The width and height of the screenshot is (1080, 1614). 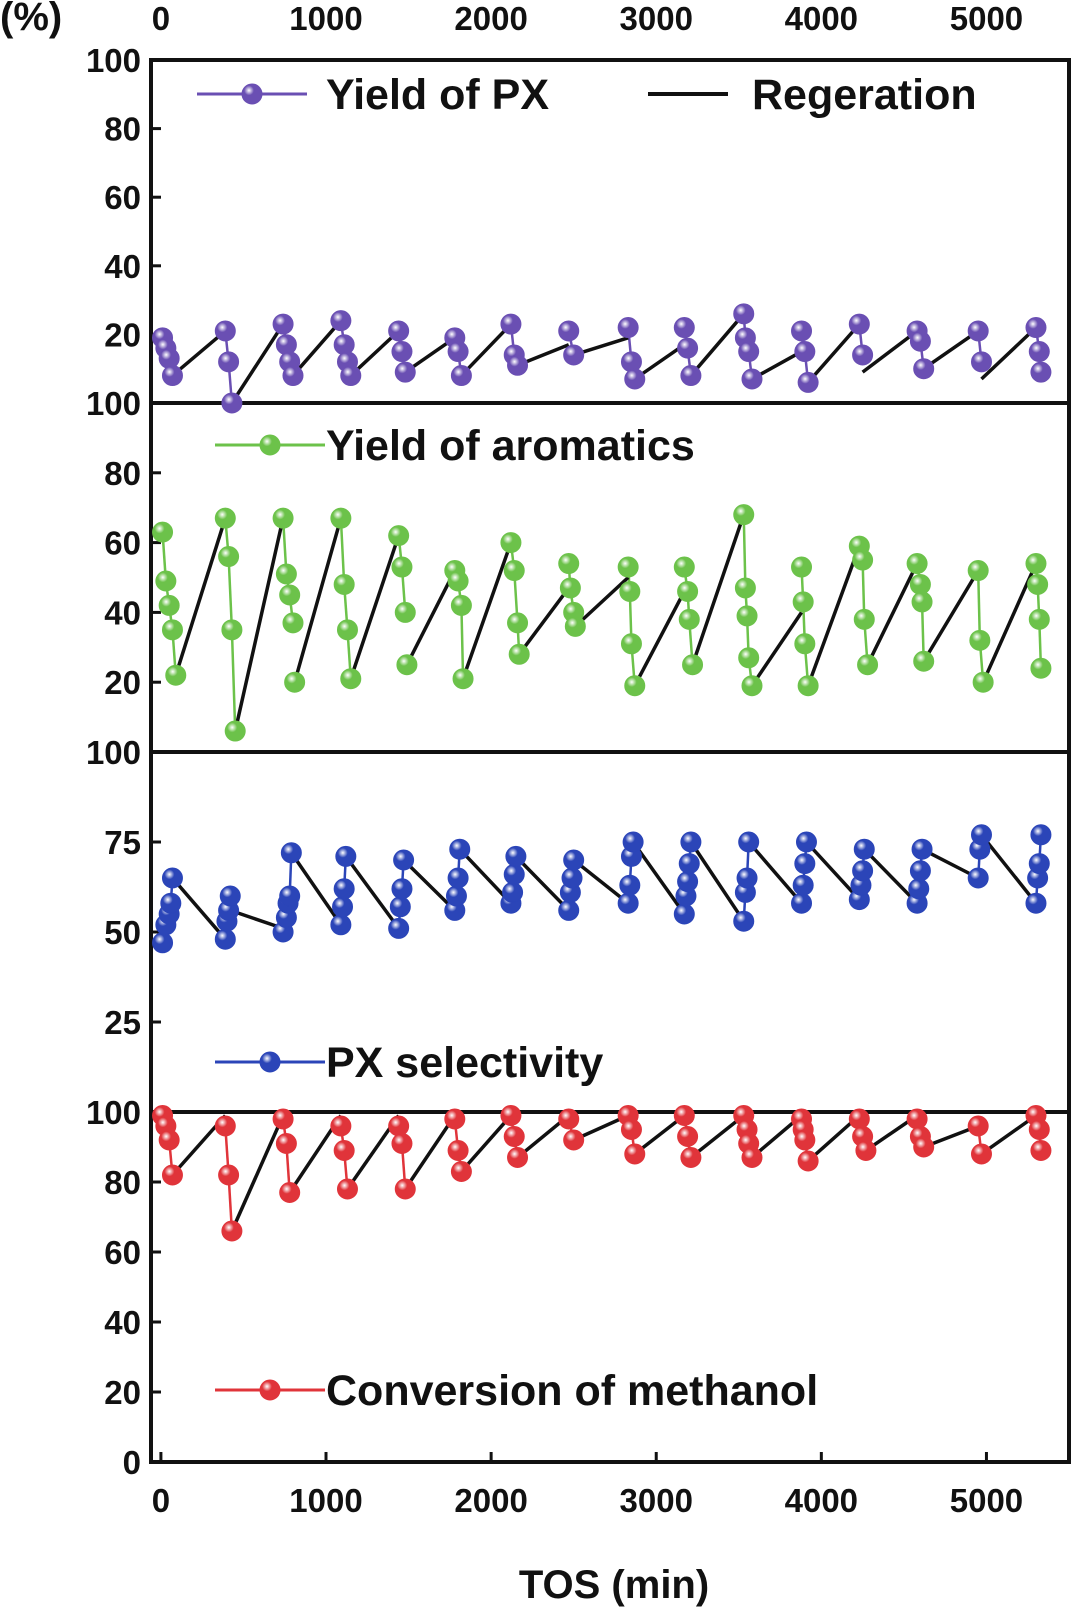 I want to click on x-tick-label-top: 5000, so click(x=986, y=18).